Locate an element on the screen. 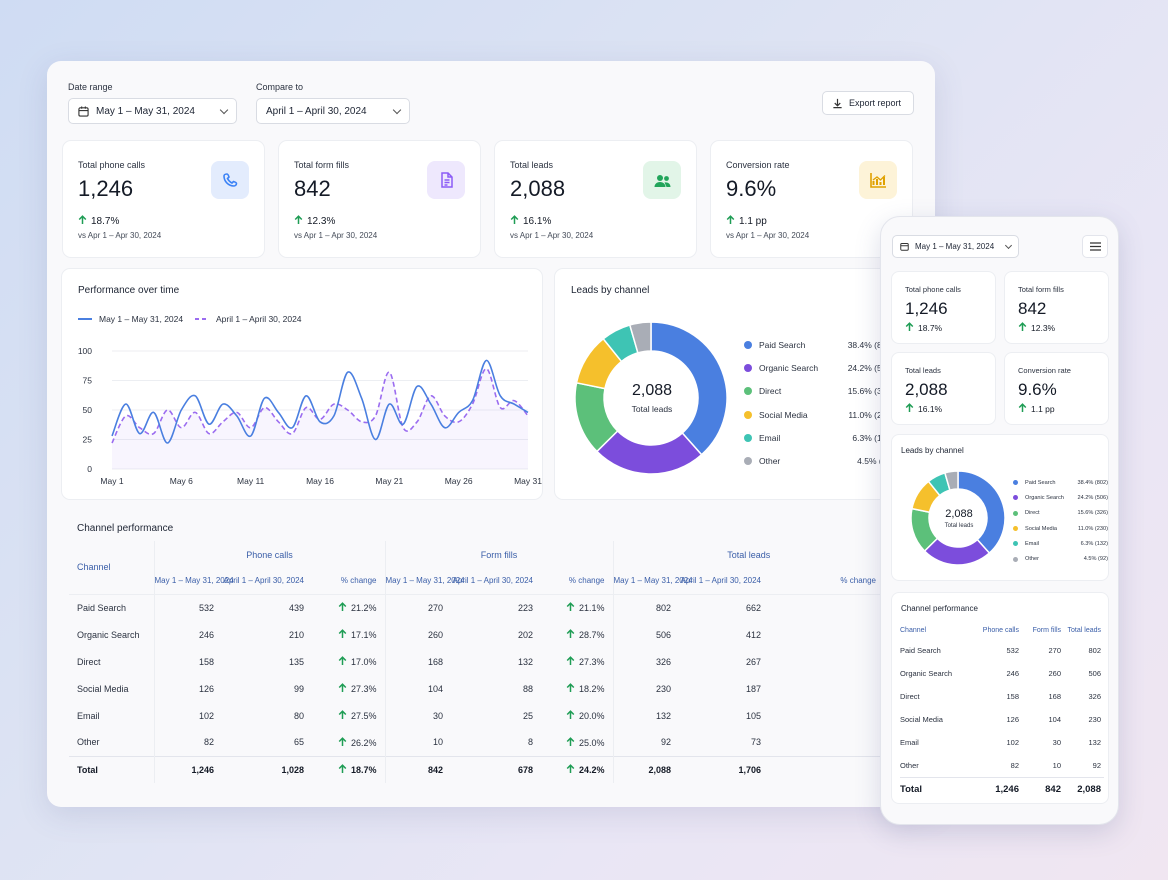 This screenshot has height=880, width=1168. table-cell: 202 is located at coordinates (525, 634).